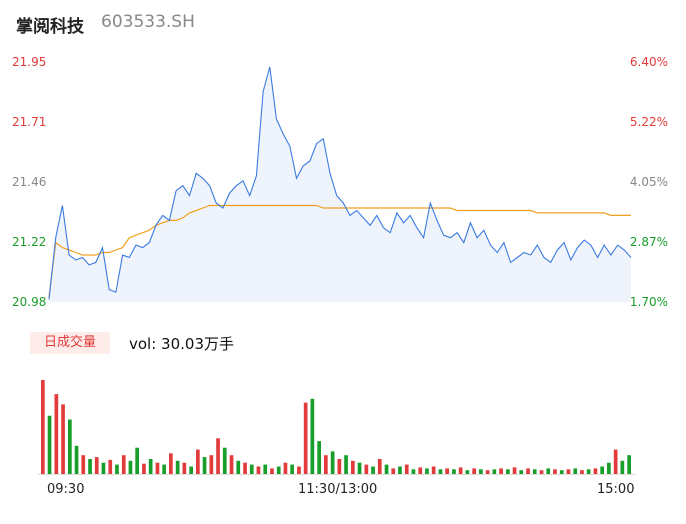 This screenshot has height=524, width=686. Describe the element at coordinates (148, 22) in the screenshot. I see `stock-code: 603533.SH` at that location.